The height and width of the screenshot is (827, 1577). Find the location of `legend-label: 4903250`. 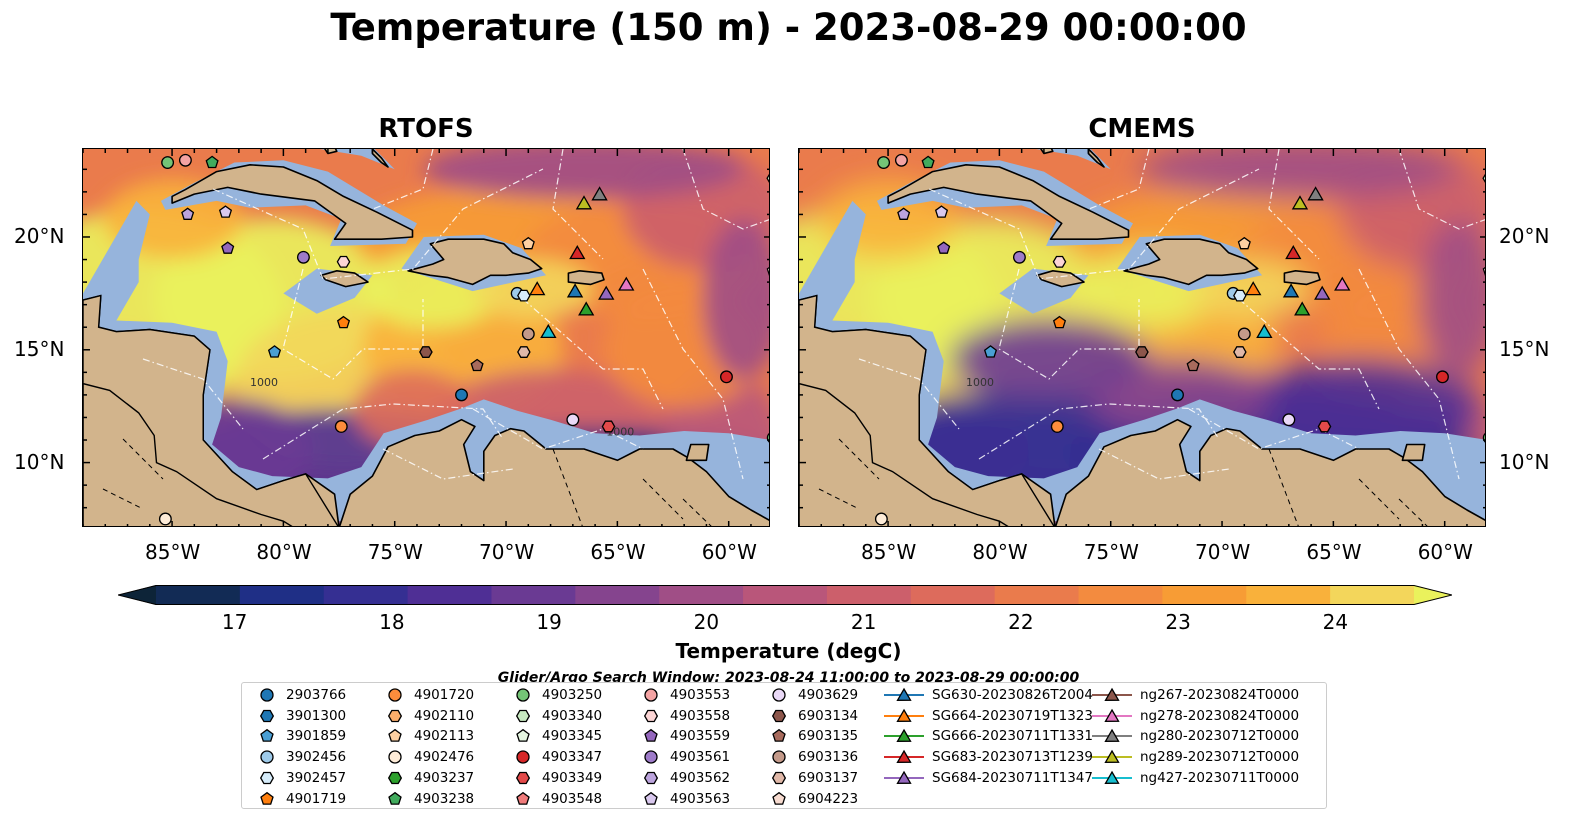

legend-label: 4903250 is located at coordinates (572, 695).